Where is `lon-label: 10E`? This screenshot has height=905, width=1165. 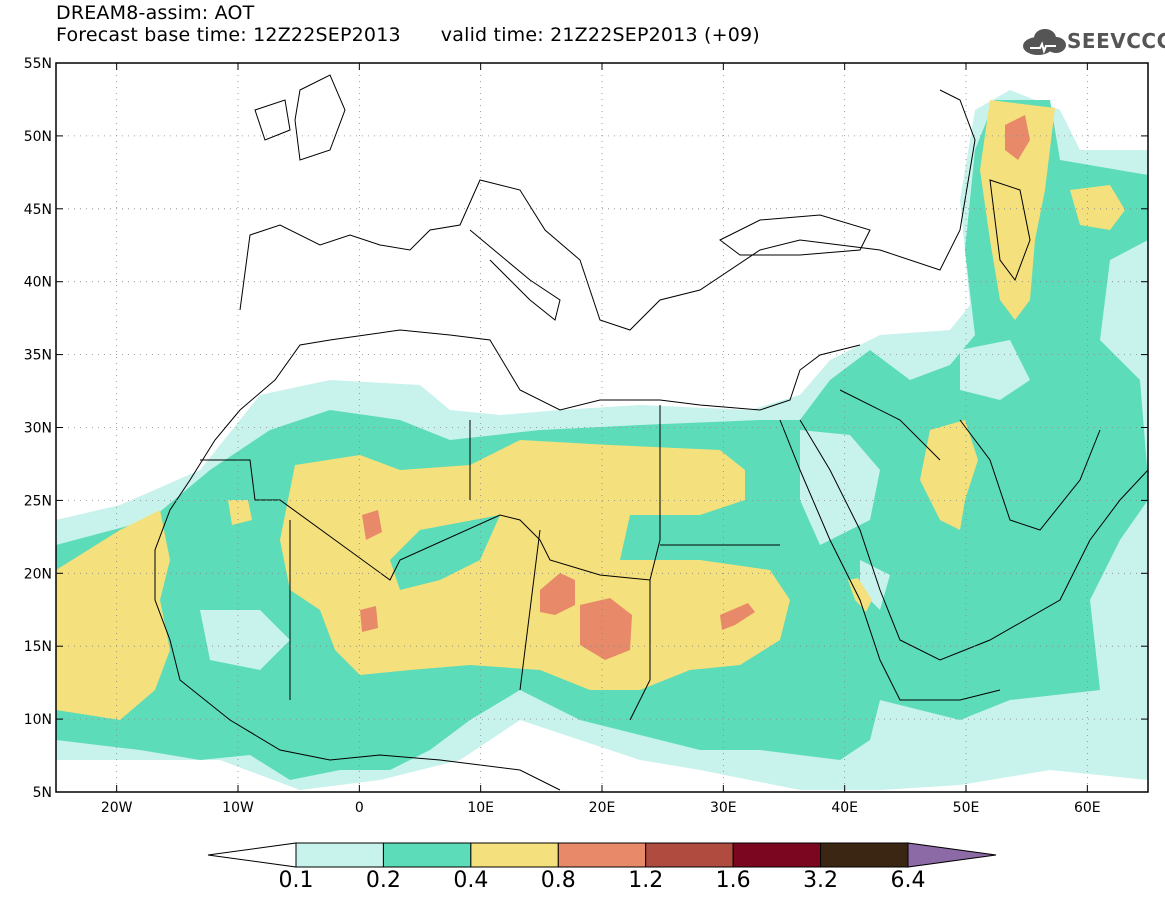 lon-label: 10E is located at coordinates (480, 808).